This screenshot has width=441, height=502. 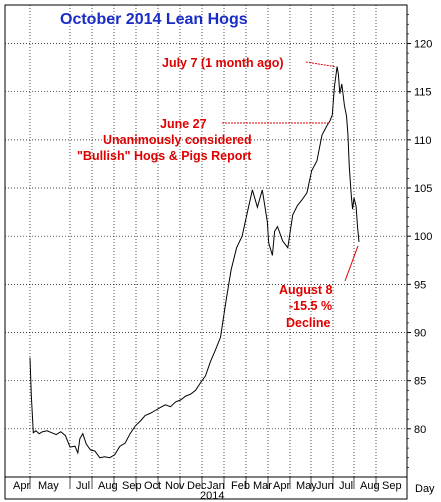 I want to click on x-tick-label: Jun, so click(x=325, y=486).